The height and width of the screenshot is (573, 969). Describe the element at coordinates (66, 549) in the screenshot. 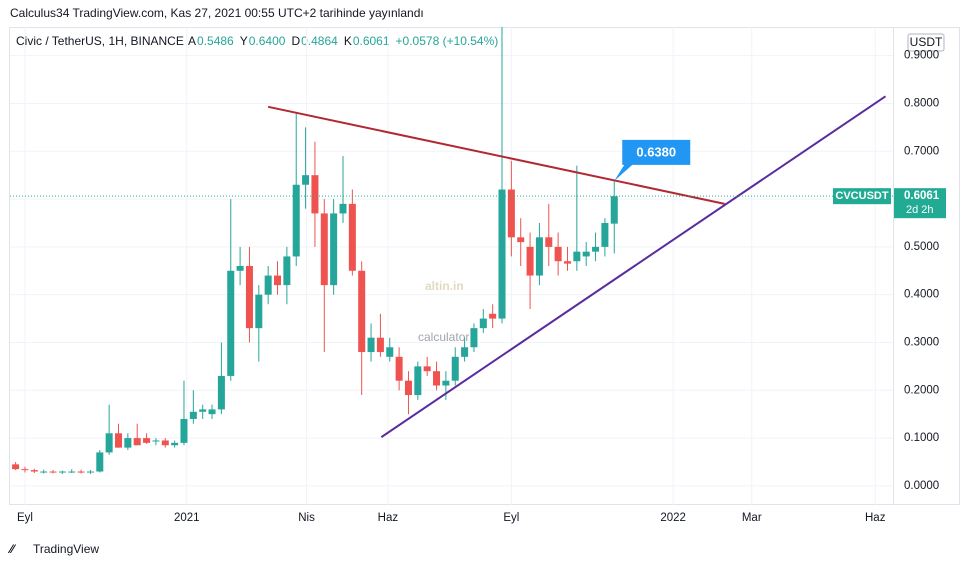

I see `footer: TradingView` at that location.